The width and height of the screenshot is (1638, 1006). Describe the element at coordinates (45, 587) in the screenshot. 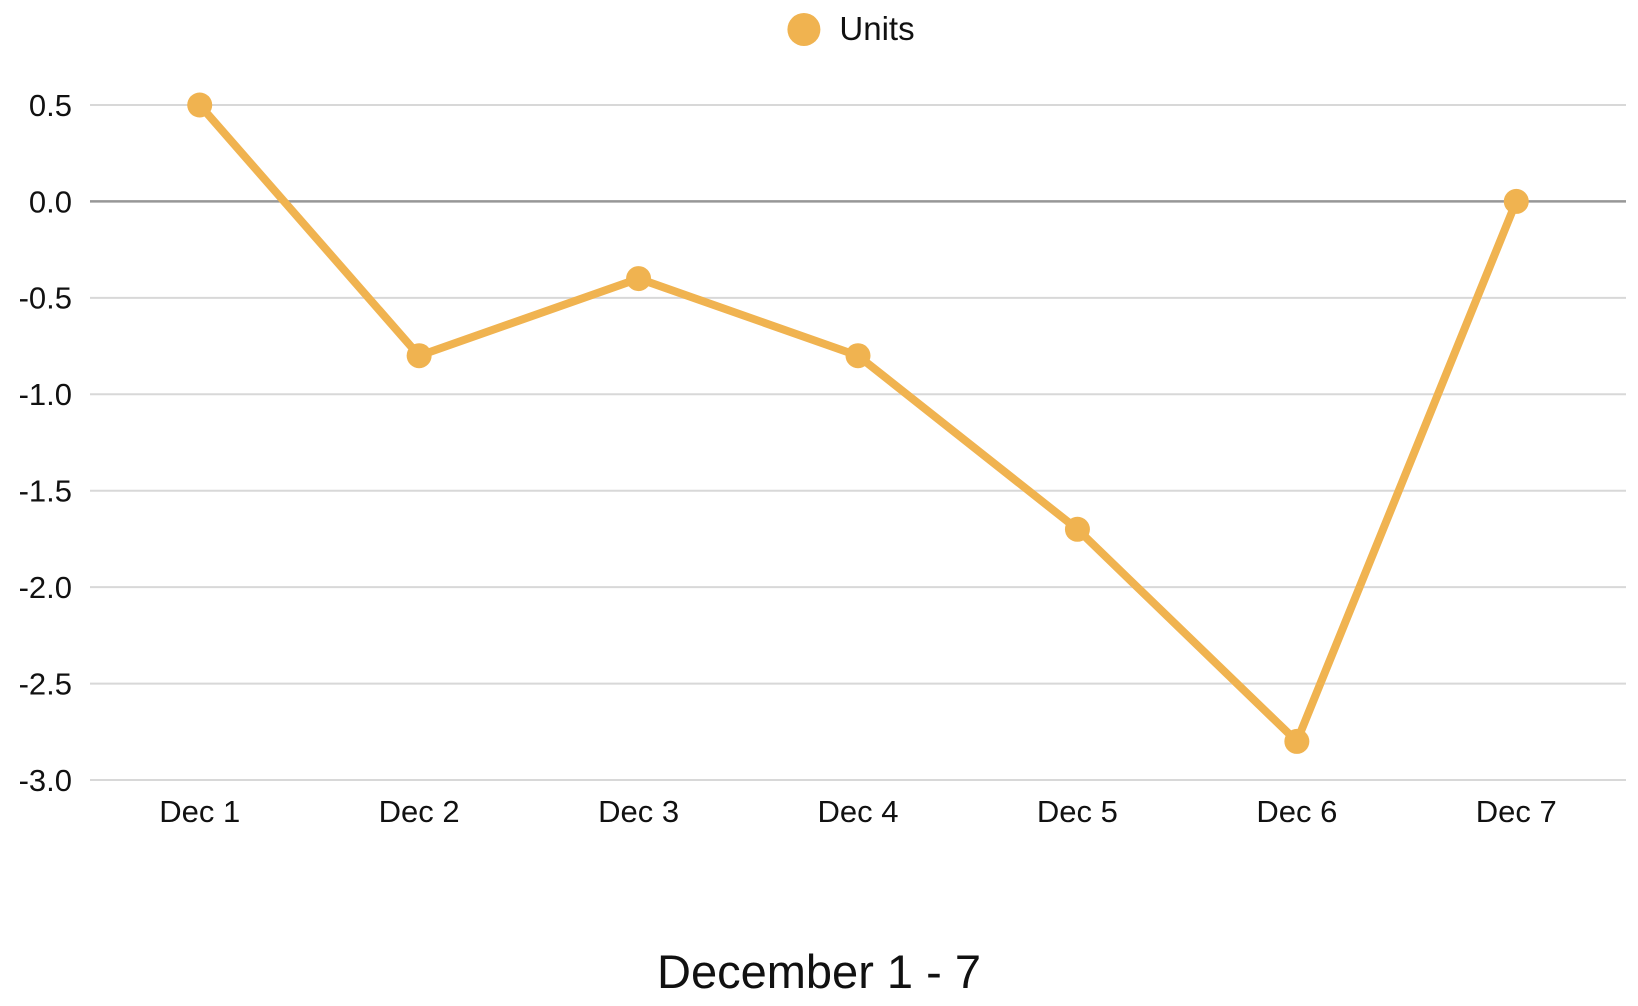

I see `y-tick-label: -2.0` at that location.